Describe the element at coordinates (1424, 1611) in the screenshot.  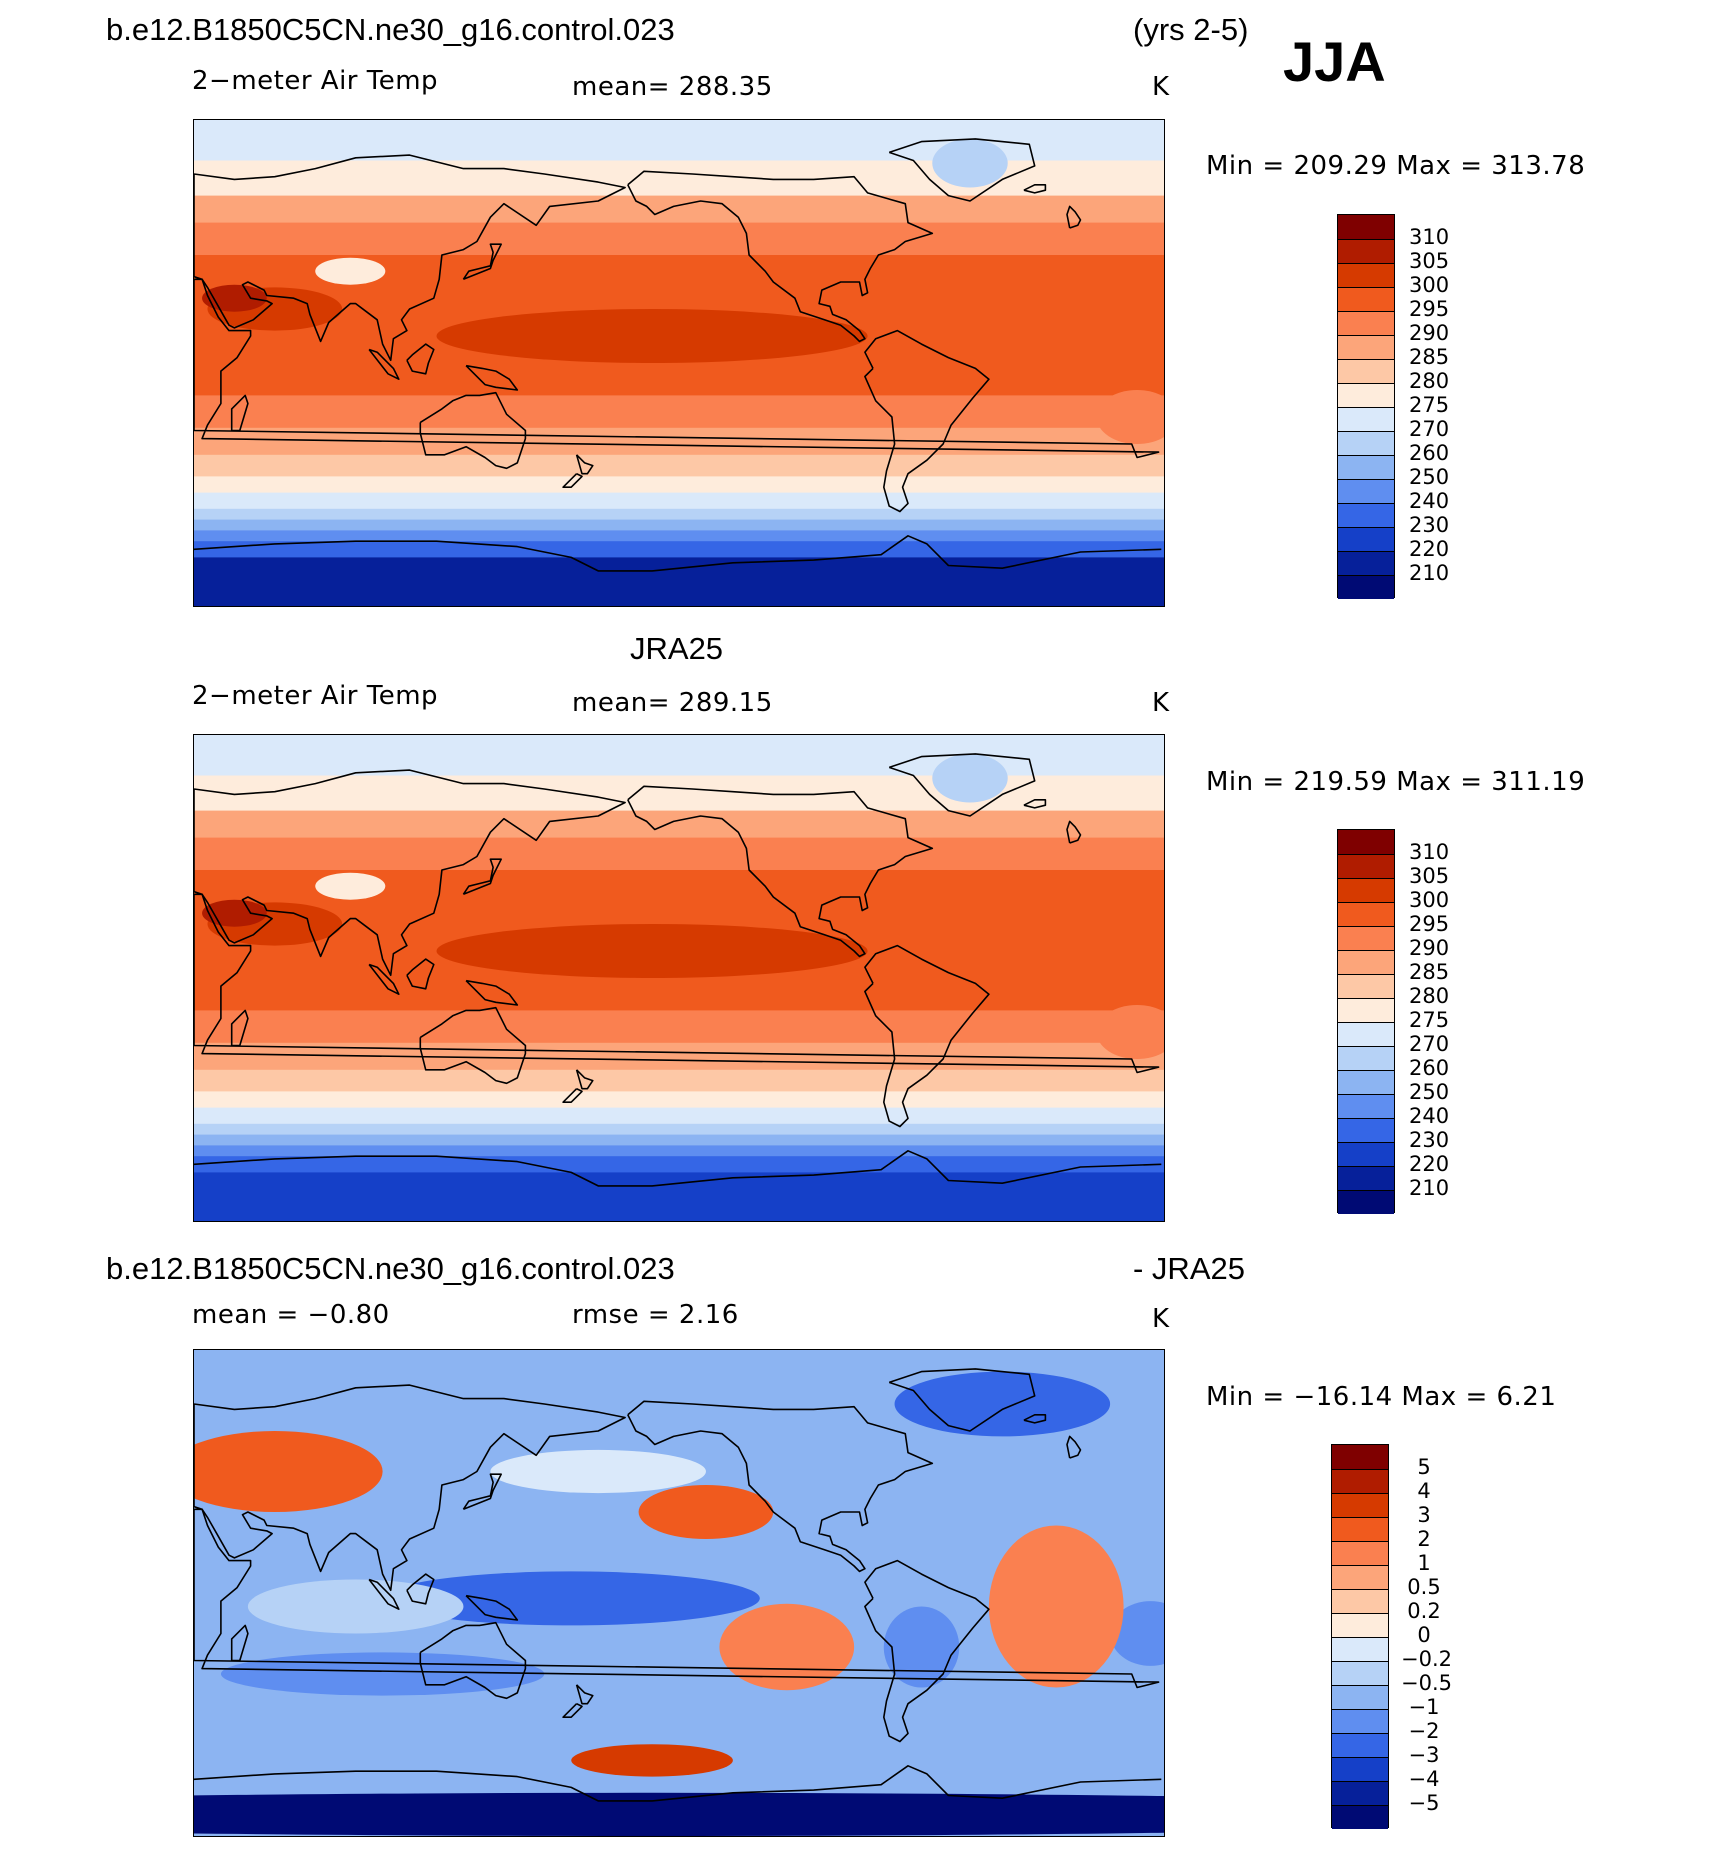
I see `colorbar-tick-label: 0.2` at that location.